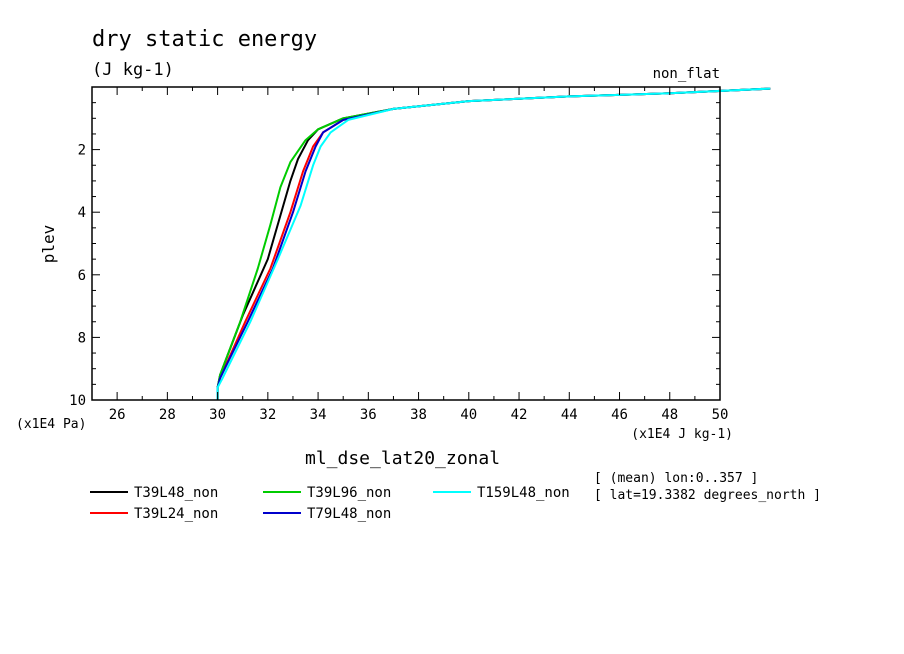 The width and height of the screenshot is (904, 654). What do you see at coordinates (619, 415) in the screenshot?
I see `x-tick-label: 46` at bounding box center [619, 415].